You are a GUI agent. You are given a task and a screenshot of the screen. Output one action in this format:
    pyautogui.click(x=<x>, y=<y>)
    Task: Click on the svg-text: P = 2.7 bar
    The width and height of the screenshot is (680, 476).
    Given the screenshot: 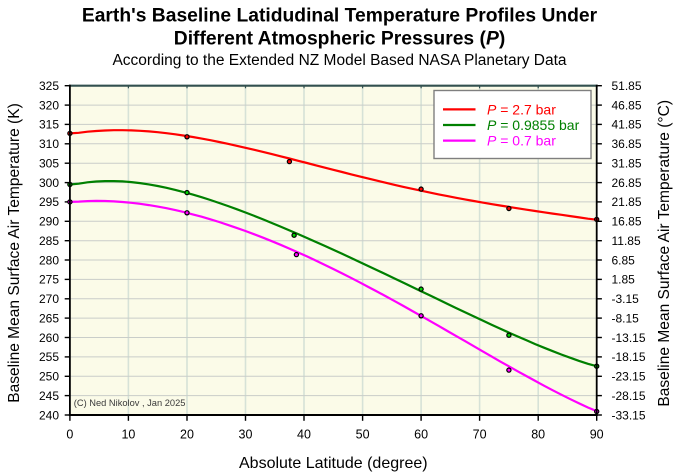 What is the action you would take?
    pyautogui.click(x=521, y=109)
    